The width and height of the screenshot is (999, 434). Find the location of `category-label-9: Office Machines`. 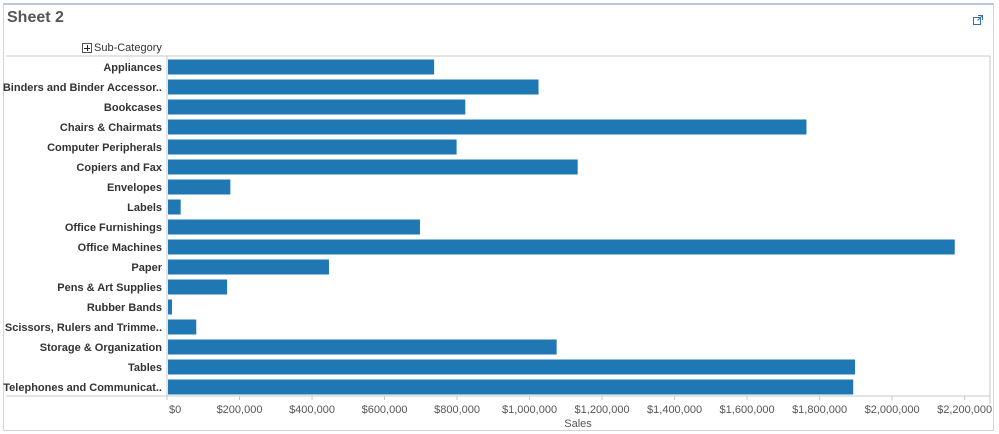

category-label-9: Office Machines is located at coordinates (120, 248).